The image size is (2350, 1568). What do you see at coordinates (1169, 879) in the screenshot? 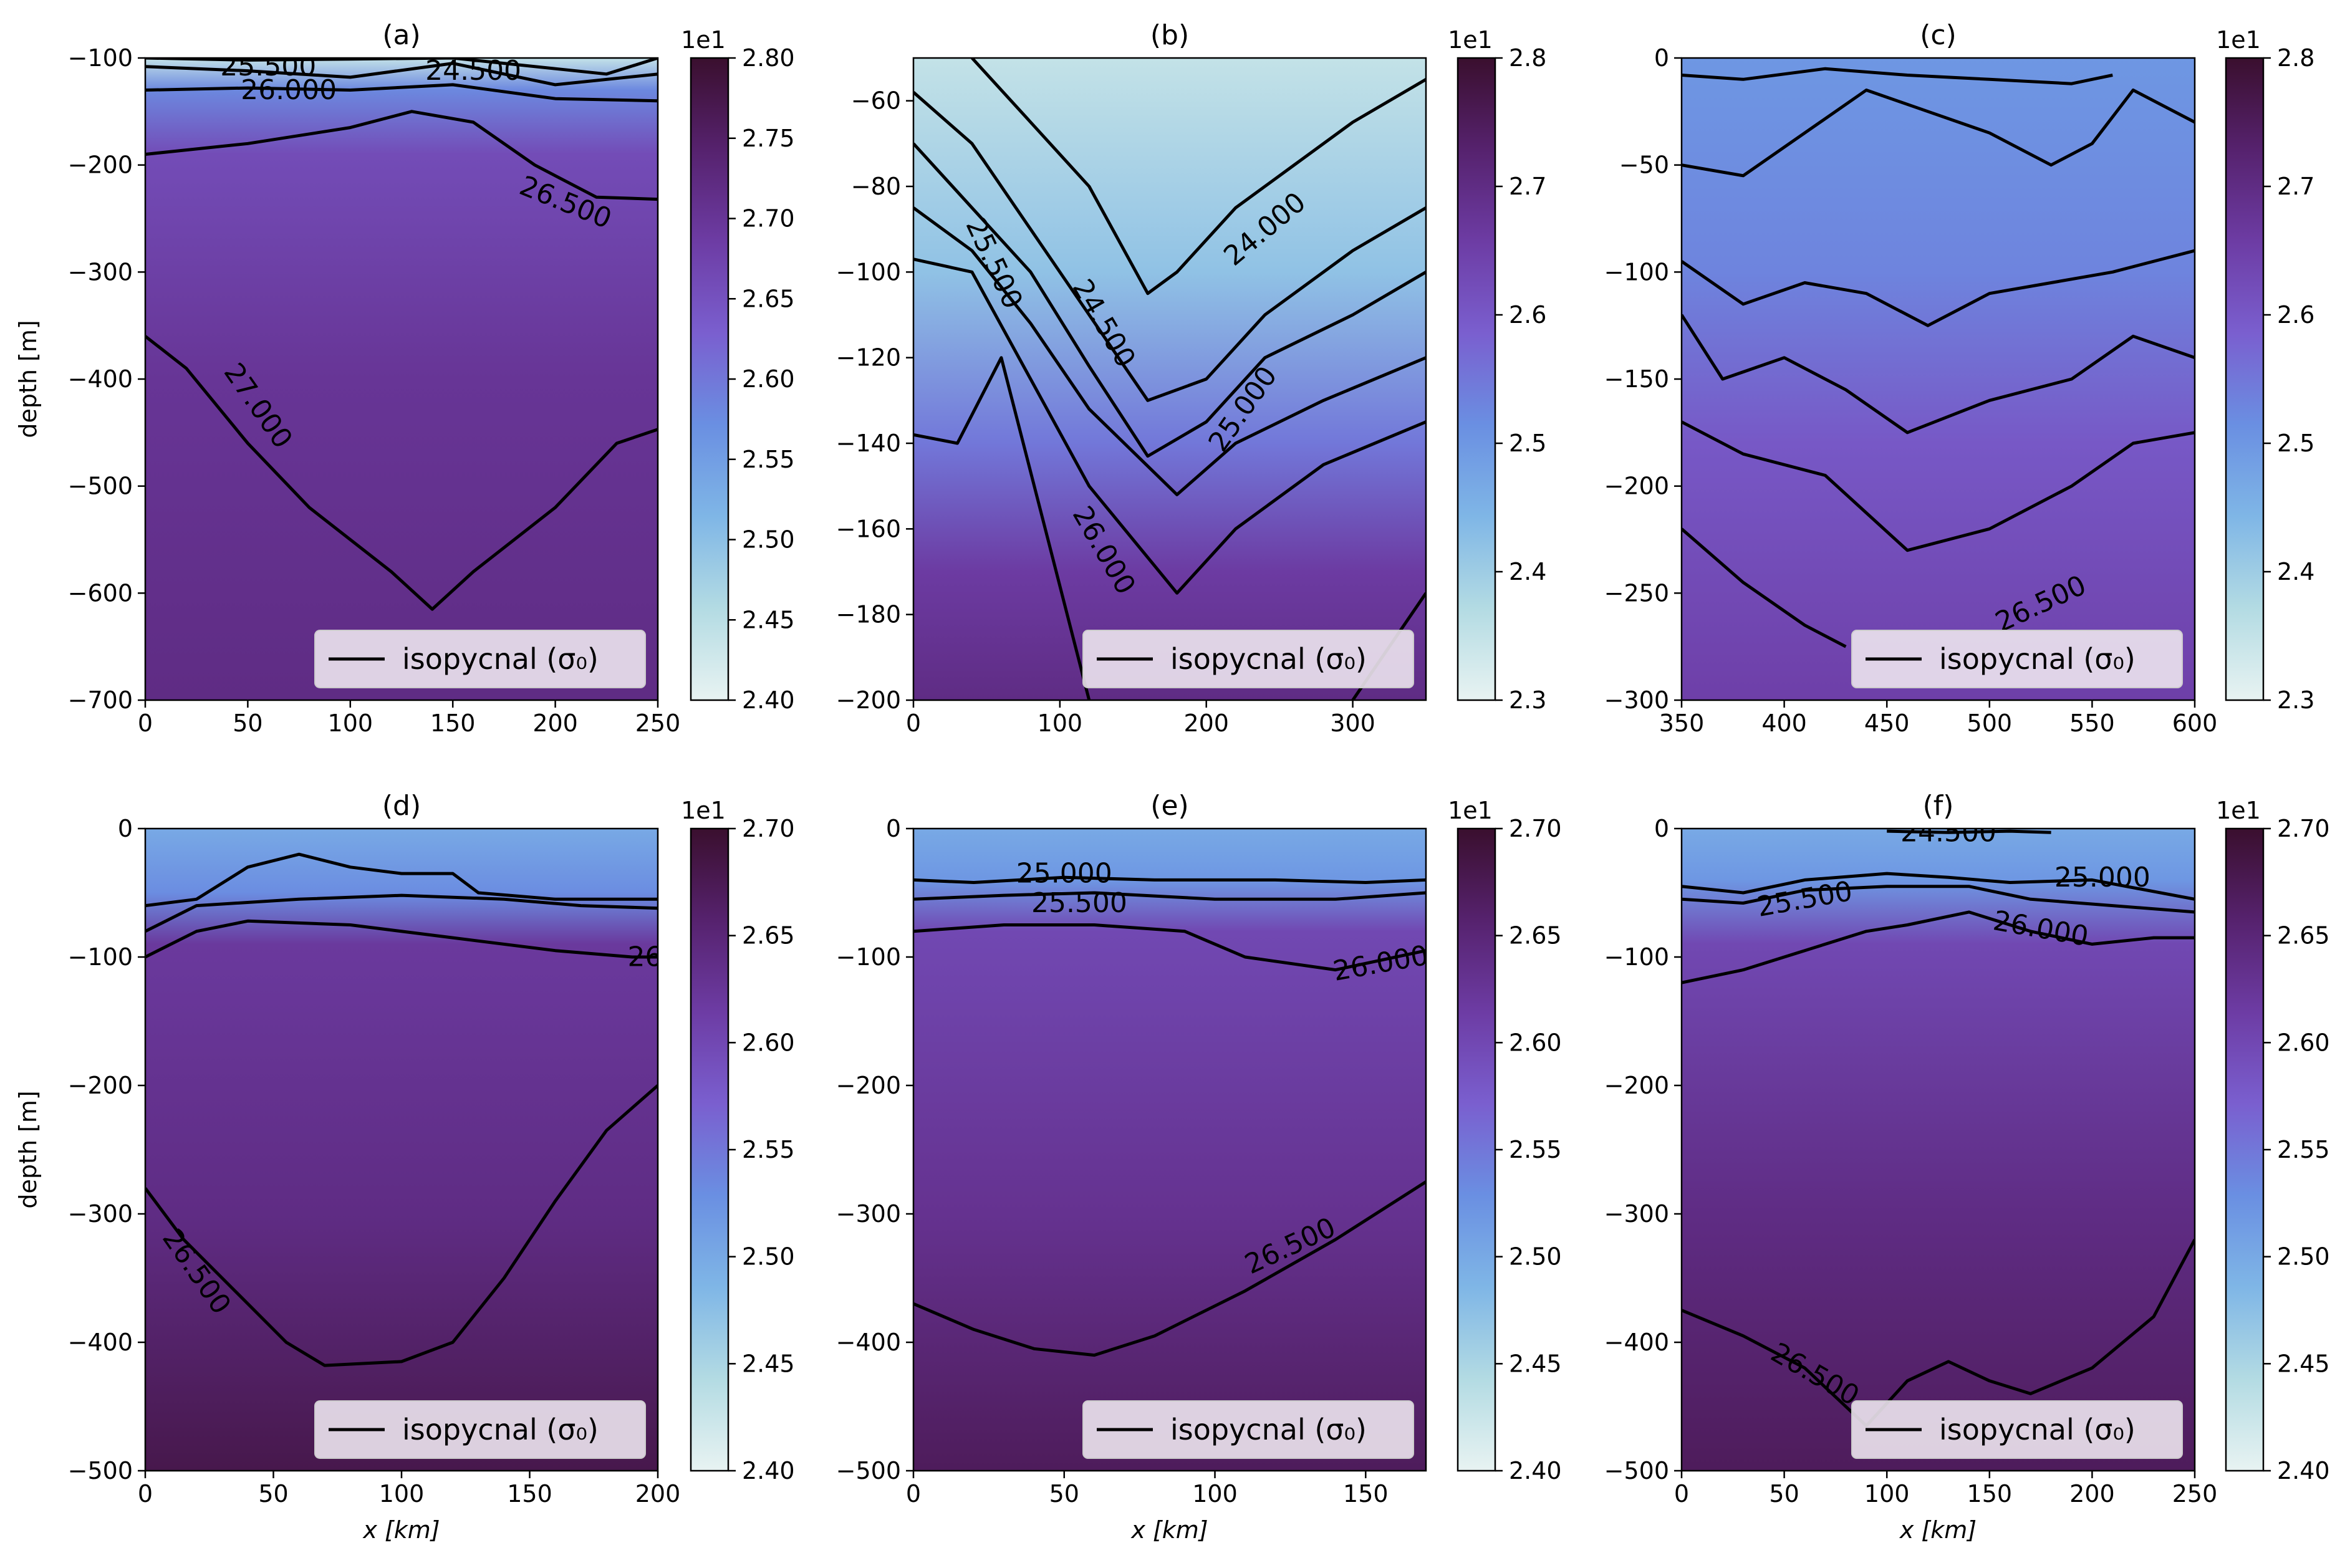
I see `isopycnal-contour-25.000` at bounding box center [1169, 879].